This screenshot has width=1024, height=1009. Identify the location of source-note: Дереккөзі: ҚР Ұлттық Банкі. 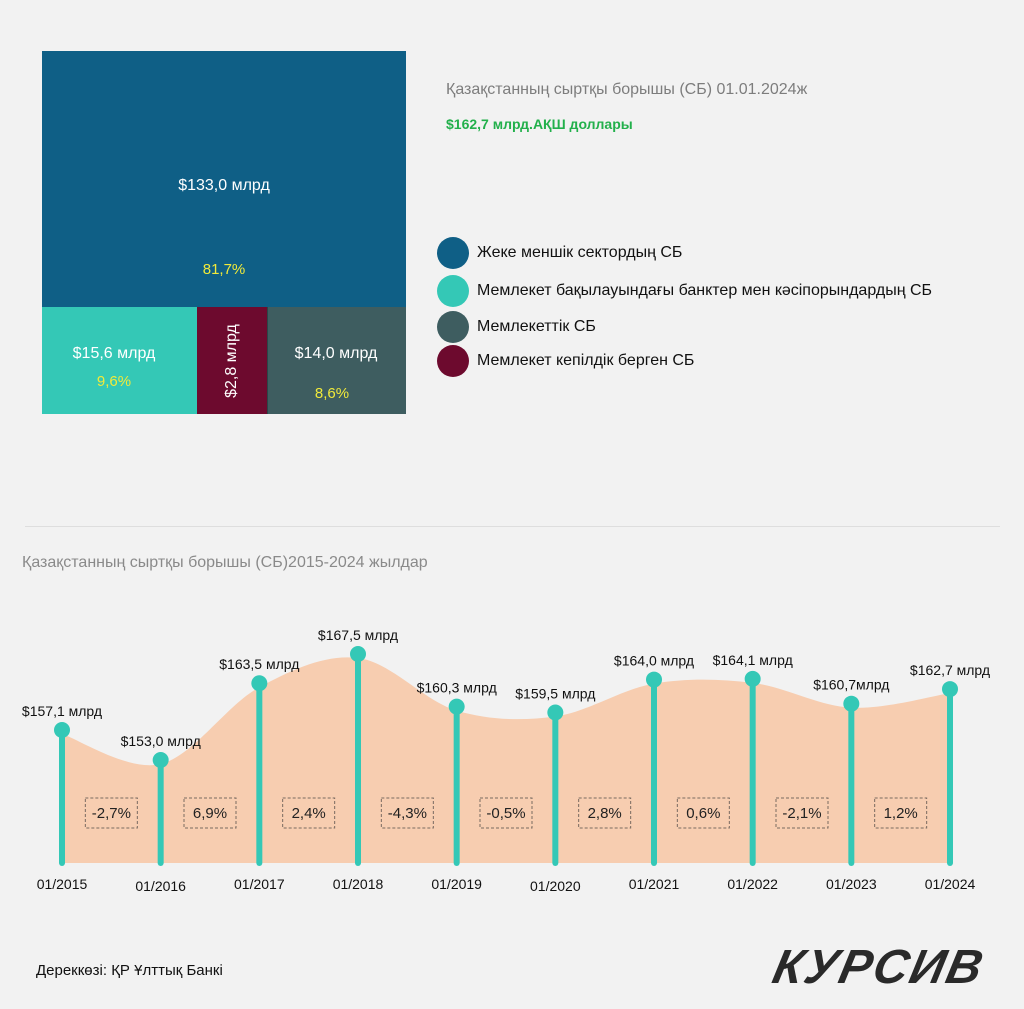
(129, 970).